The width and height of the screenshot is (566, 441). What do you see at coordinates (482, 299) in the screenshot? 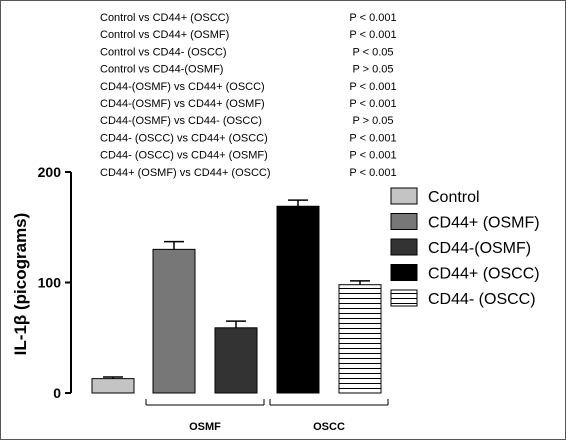
I see `legend-label: CD44- (OSCC)` at bounding box center [482, 299].